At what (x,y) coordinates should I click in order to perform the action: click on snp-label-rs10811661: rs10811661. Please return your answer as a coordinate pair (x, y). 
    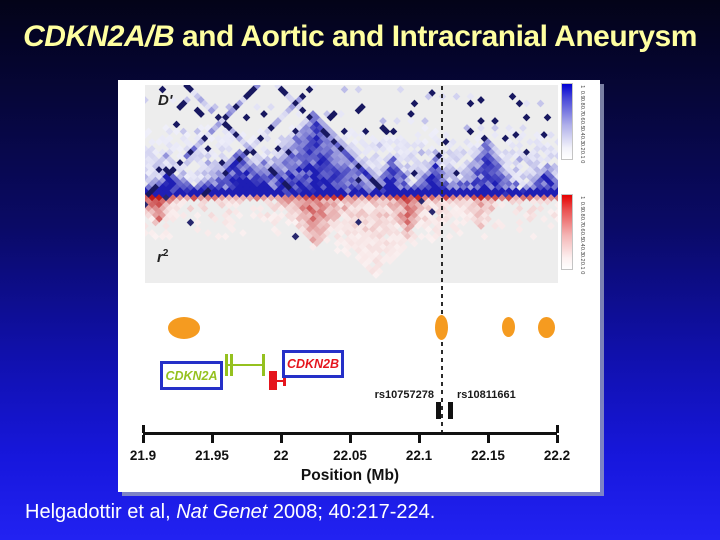
    Looking at the image, I should click on (486, 395).